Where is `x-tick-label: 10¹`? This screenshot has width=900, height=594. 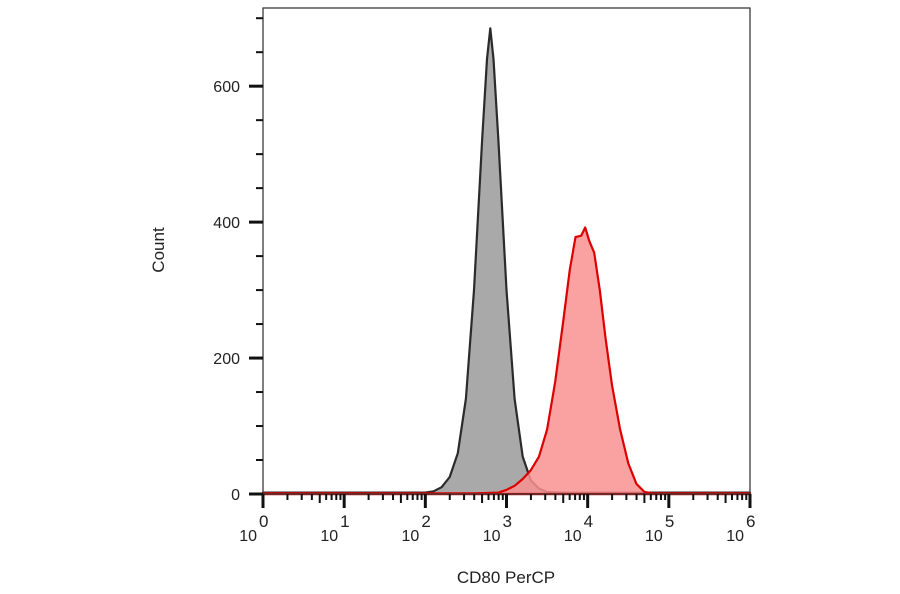 x-tick-label: 10¹ is located at coordinates (334, 528).